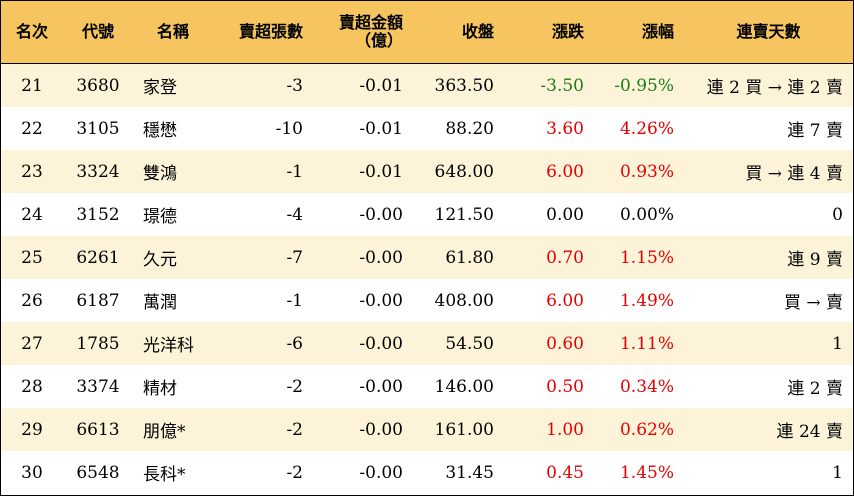 The width and height of the screenshot is (854, 496). Describe the element at coordinates (32, 32) in the screenshot. I see `header-rank: 名次` at that location.